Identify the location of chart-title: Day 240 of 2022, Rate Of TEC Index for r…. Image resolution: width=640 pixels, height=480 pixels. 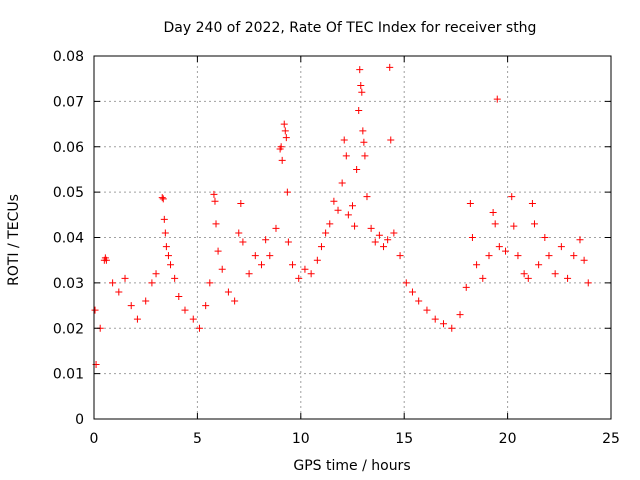
(350, 28).